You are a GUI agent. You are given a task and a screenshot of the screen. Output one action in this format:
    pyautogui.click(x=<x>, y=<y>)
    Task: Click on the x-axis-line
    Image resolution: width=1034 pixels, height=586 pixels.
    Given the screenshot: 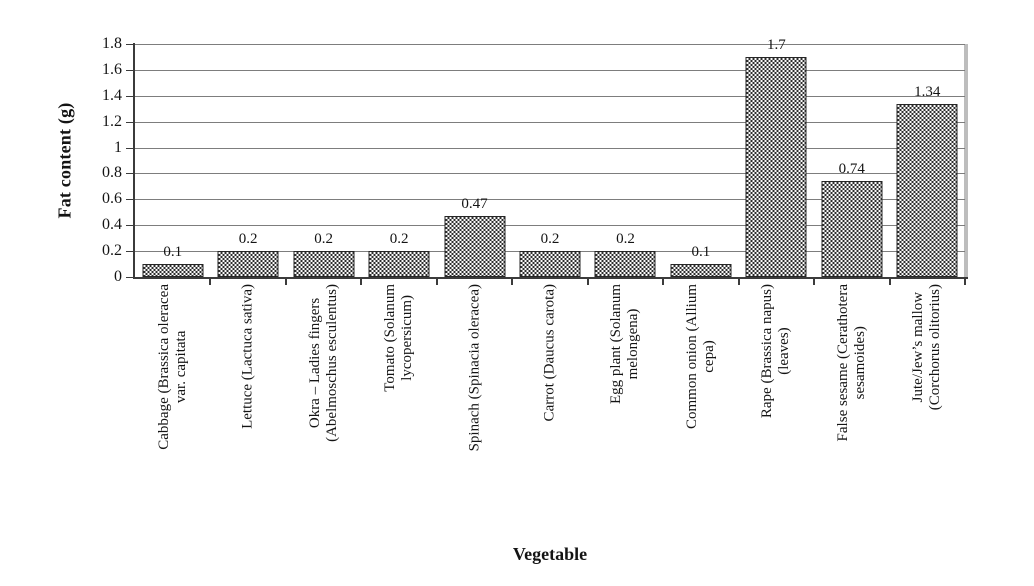 What is the action you would take?
    pyautogui.click(x=550, y=278)
    